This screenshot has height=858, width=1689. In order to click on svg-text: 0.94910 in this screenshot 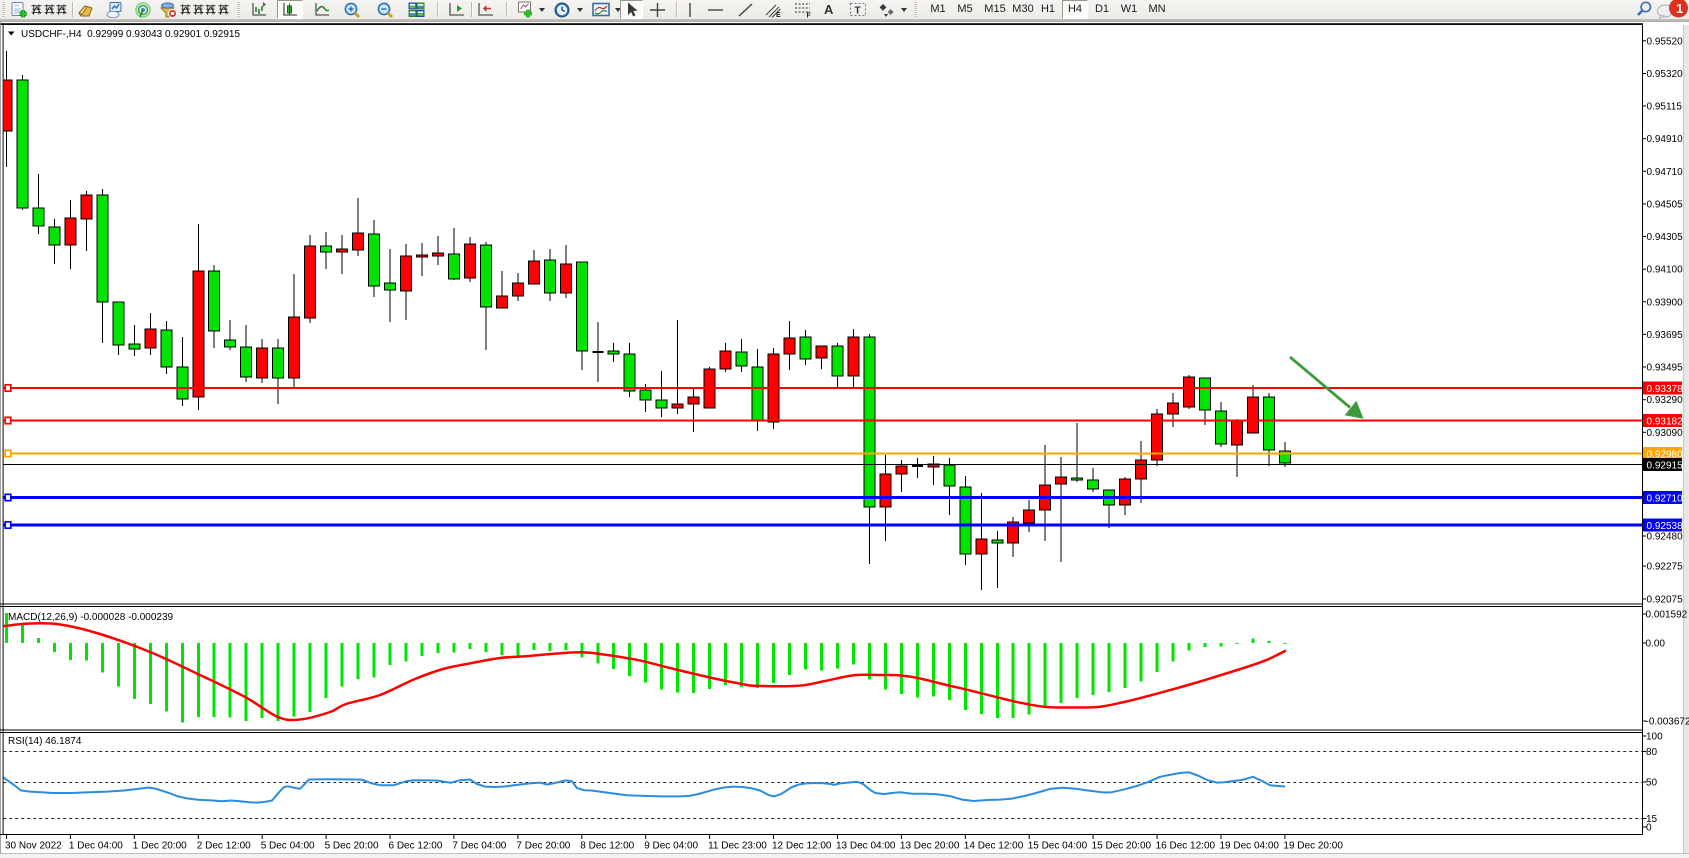, I will do `click(1665, 139)`.